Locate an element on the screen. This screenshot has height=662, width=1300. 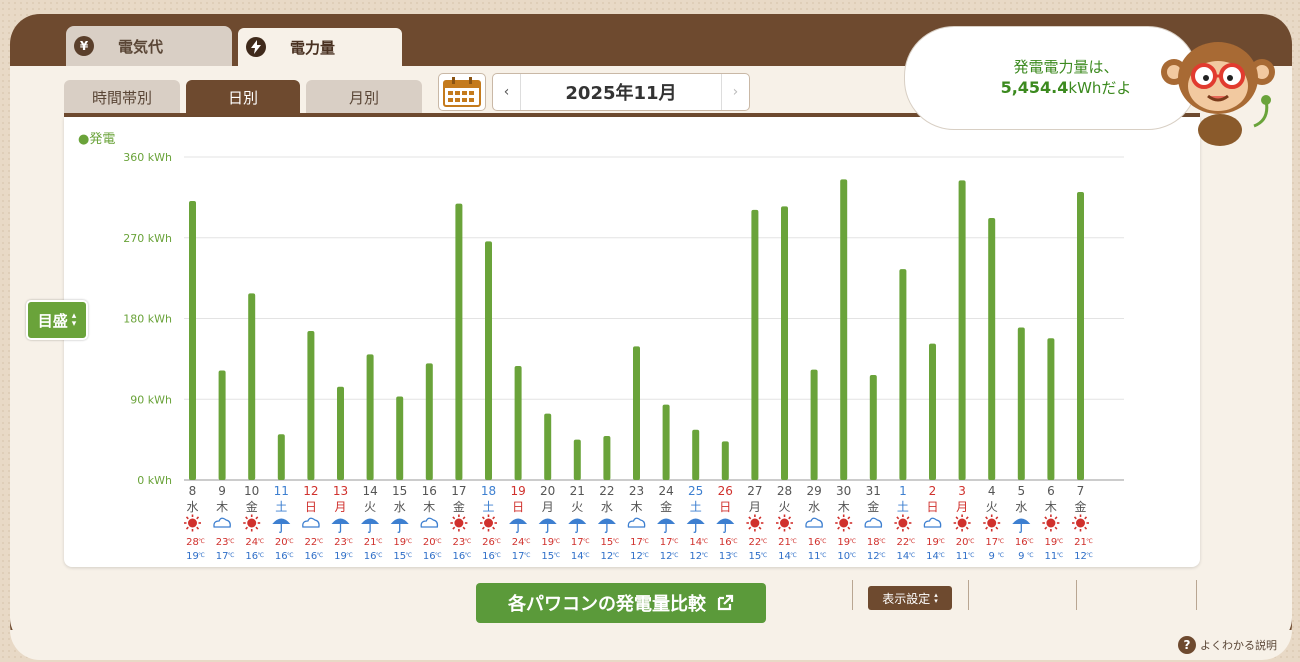
calendar-icon is located at coordinates (462, 92).